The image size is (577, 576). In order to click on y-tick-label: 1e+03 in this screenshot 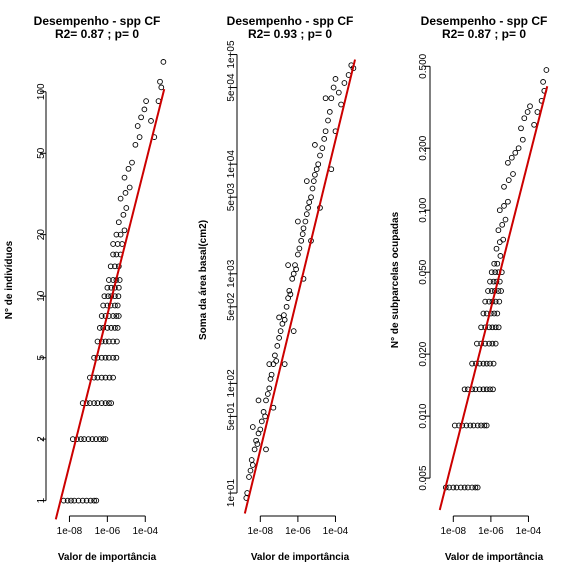, I will do `click(231, 273)`.